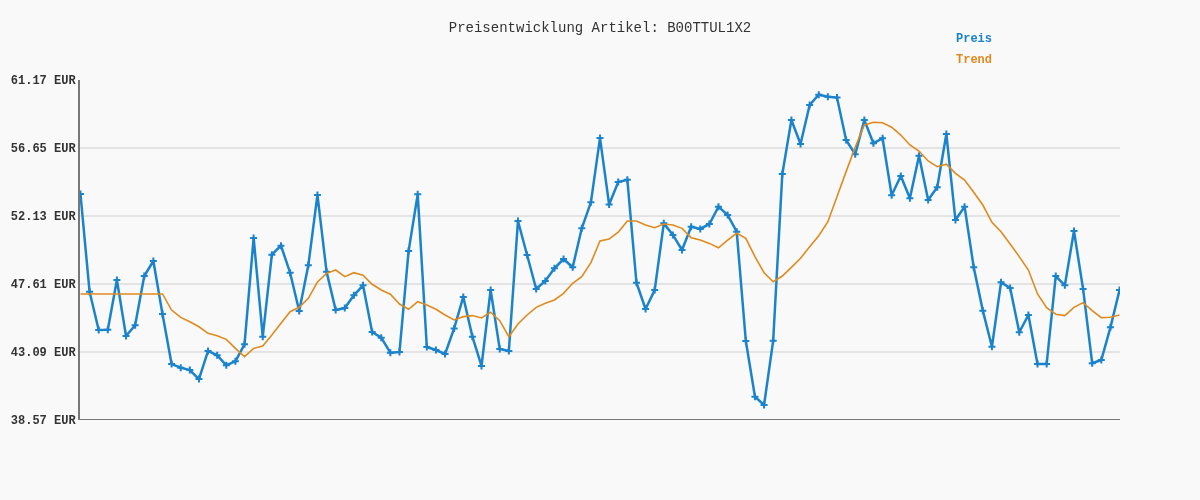  Describe the element at coordinates (974, 39) in the screenshot. I see `text: Preis` at that location.